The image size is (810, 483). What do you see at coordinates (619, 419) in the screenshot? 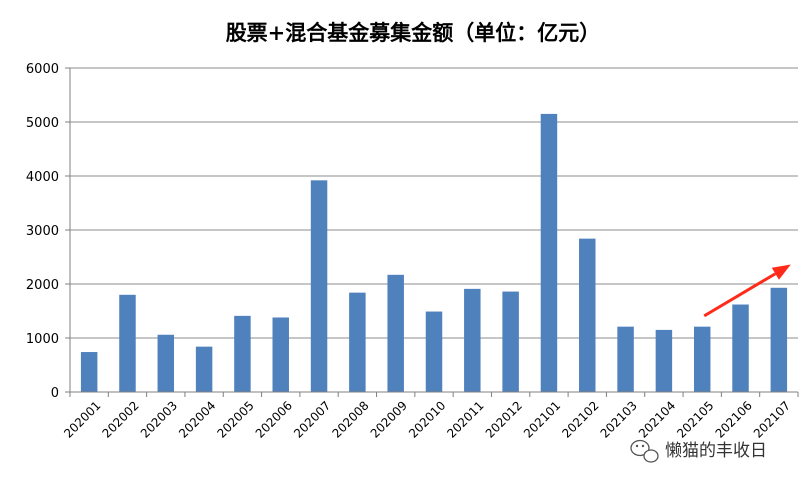
I see `x-tick-label: 202103` at bounding box center [619, 419].